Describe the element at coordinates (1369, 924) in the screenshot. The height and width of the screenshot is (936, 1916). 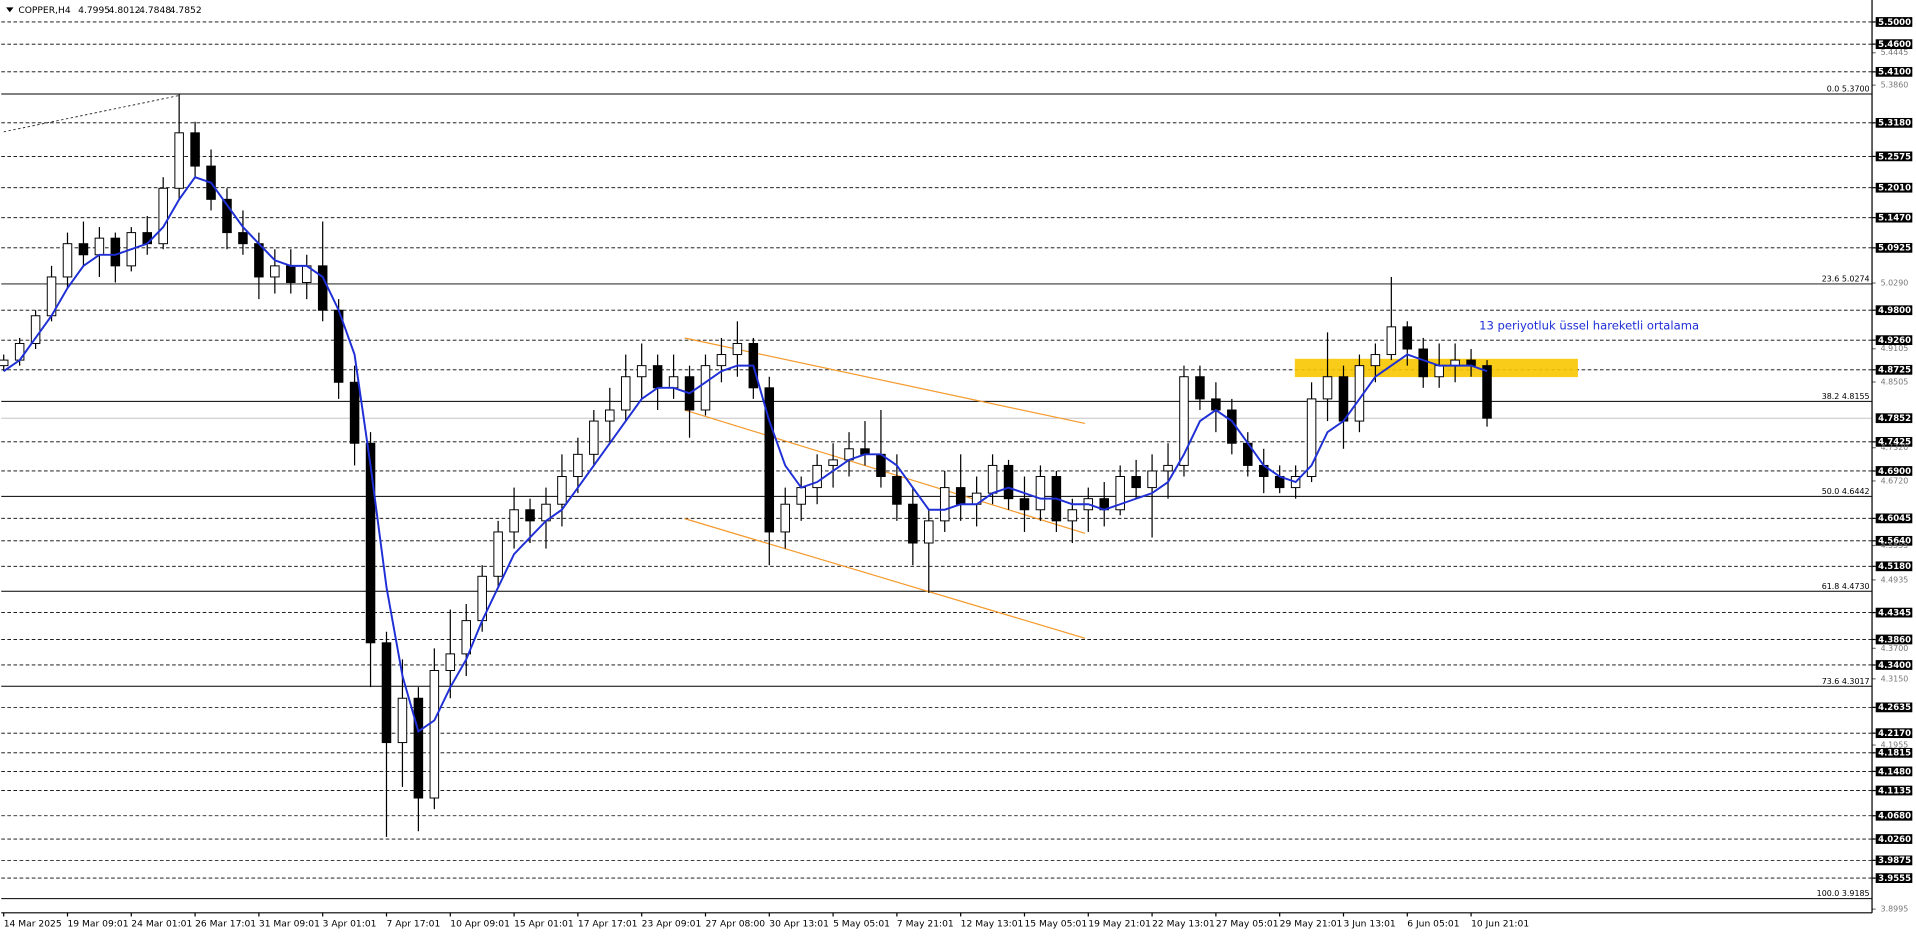
I see `x-tick-label: 3 Jun 13:01` at that location.